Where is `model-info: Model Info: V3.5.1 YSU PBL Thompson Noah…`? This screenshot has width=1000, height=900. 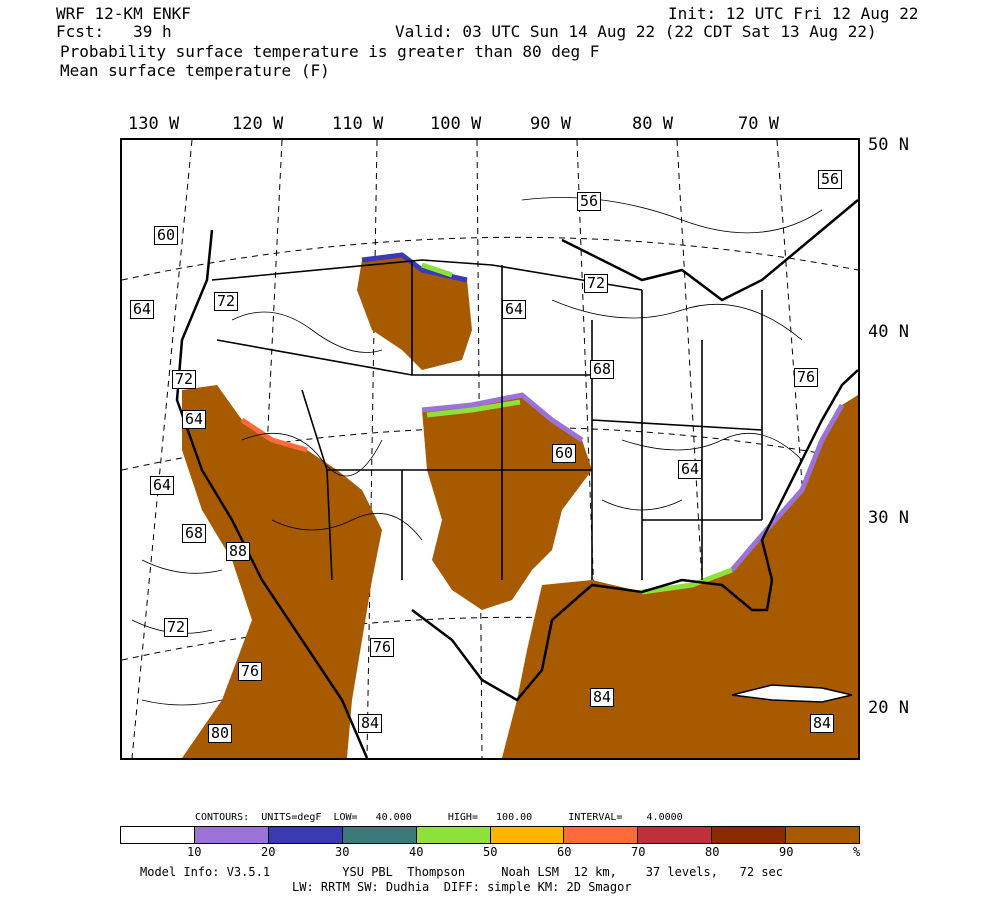
model-info: Model Info: V3.5.1 YSU PBL Thompson Noah… is located at coordinates (461, 872).